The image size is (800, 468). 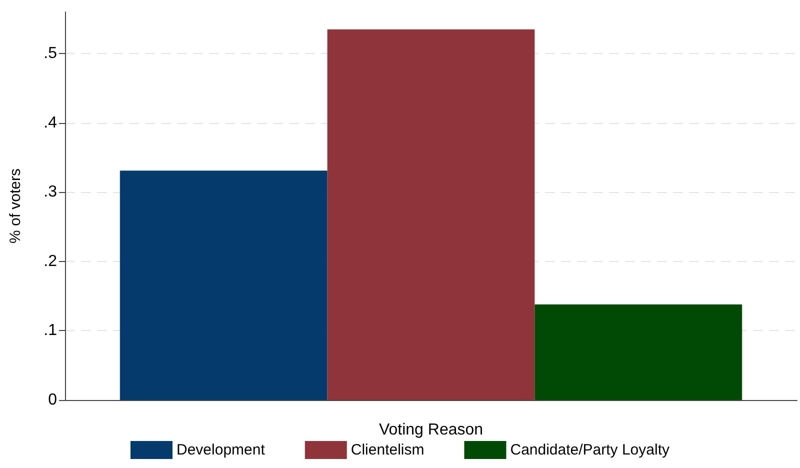 I want to click on y-tick-label: .1, so click(x=51, y=331).